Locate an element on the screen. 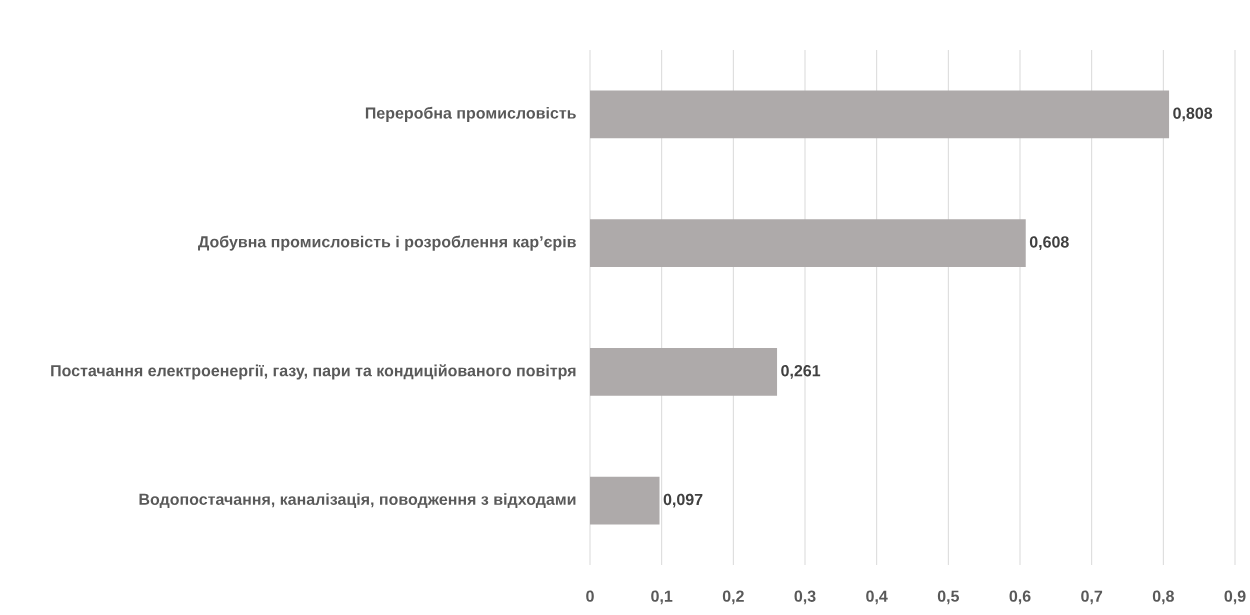 The width and height of the screenshot is (1250, 615). data-label: 0,261 is located at coordinates (801, 372).